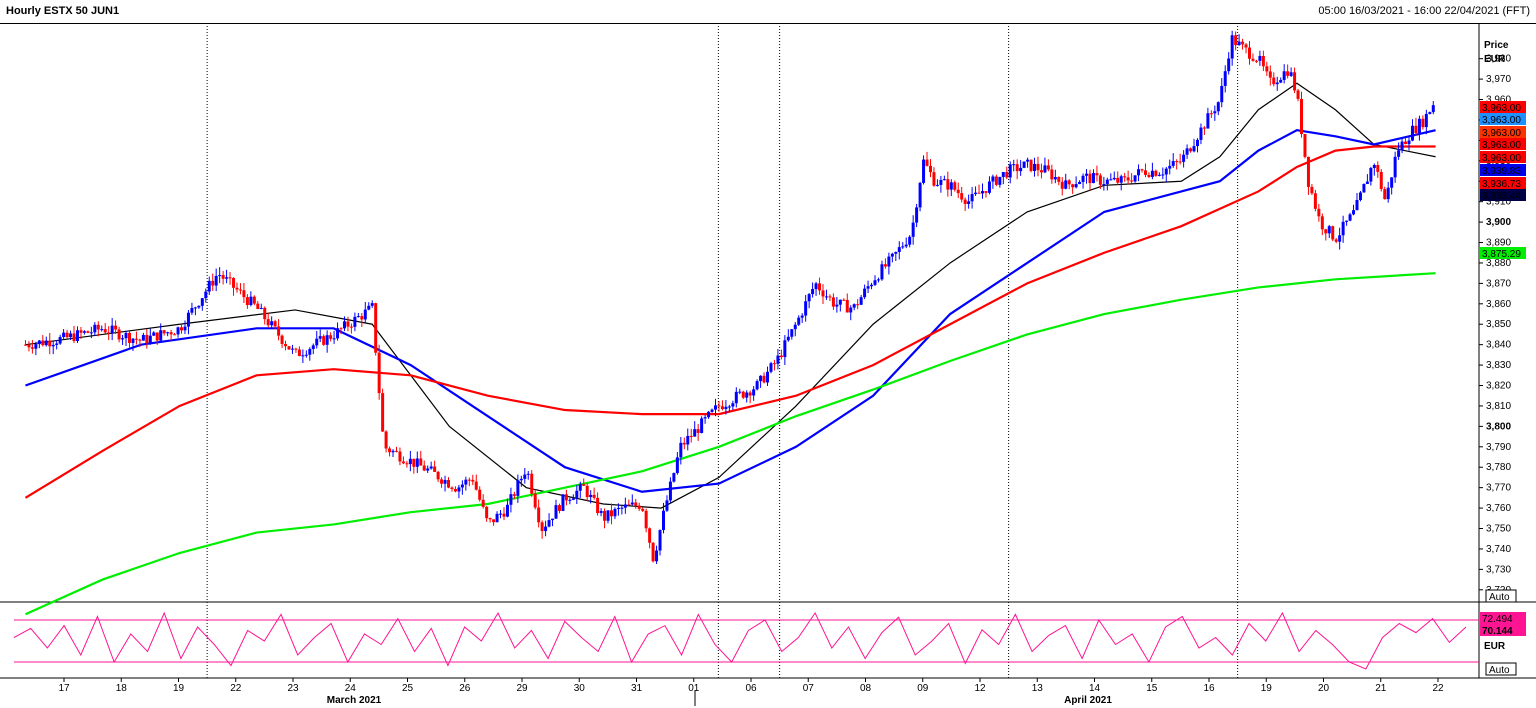 The image size is (1536, 708). What do you see at coordinates (1498, 406) in the screenshot?
I see `y-tick-label: 3,810` at bounding box center [1498, 406].